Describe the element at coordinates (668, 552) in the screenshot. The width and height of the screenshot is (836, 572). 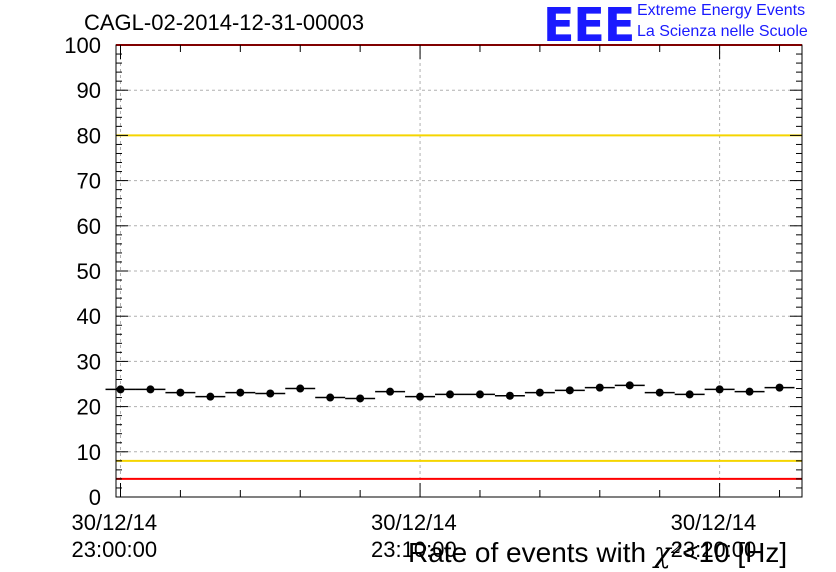
I see `x-axis-title-symbol: χ²` at that location.